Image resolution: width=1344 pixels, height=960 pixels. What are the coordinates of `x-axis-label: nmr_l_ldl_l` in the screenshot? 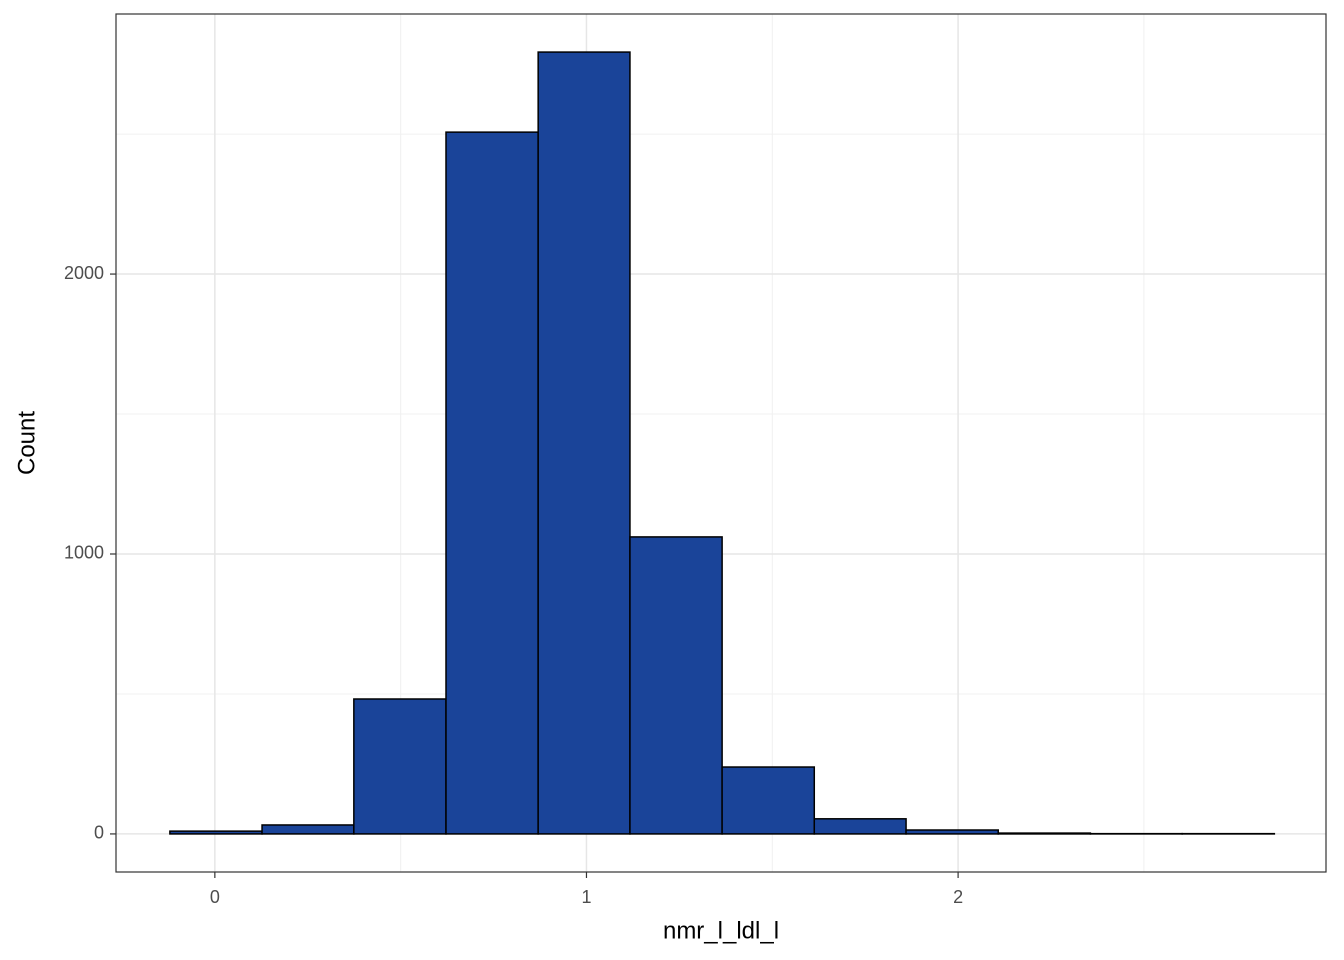 It's located at (721, 930).